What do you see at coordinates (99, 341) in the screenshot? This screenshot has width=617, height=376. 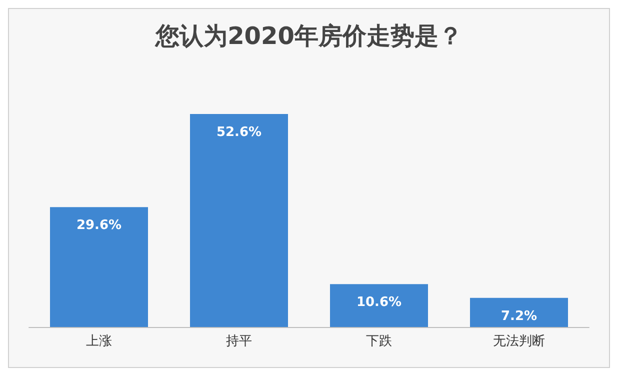 I see `x-tick-label: 上涨` at bounding box center [99, 341].